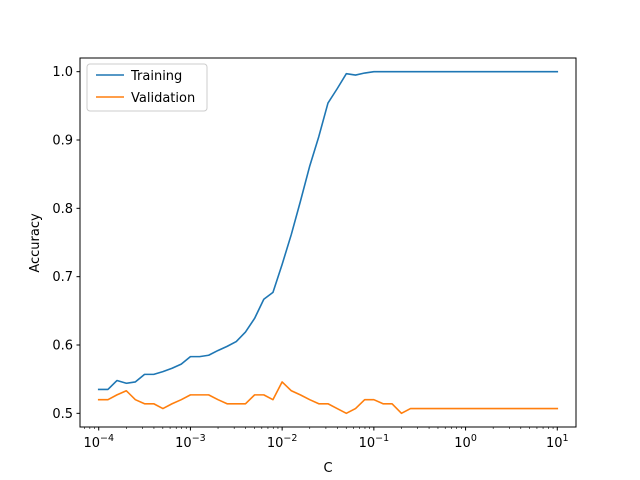  Describe the element at coordinates (62, 141) in the screenshot. I see `y-tick-label-4: 0.9` at that location.